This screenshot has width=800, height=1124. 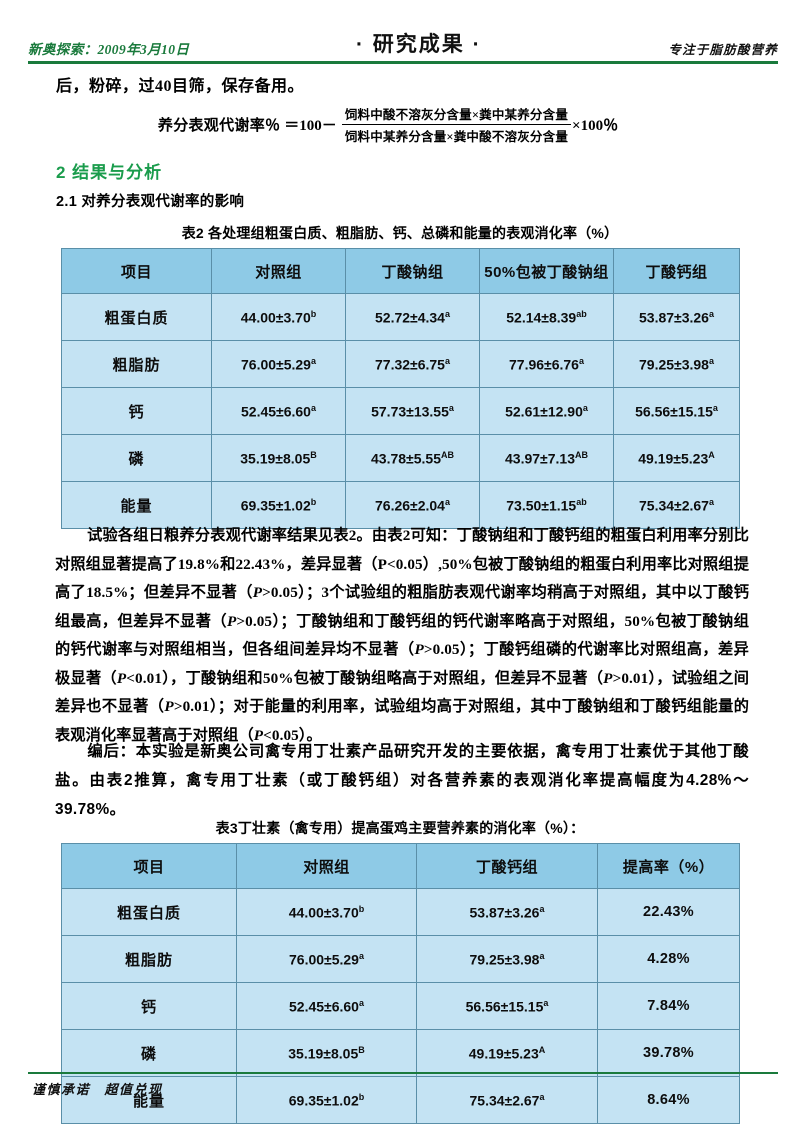 I want to click on table2-col-control: 对照组, so click(x=278, y=271).